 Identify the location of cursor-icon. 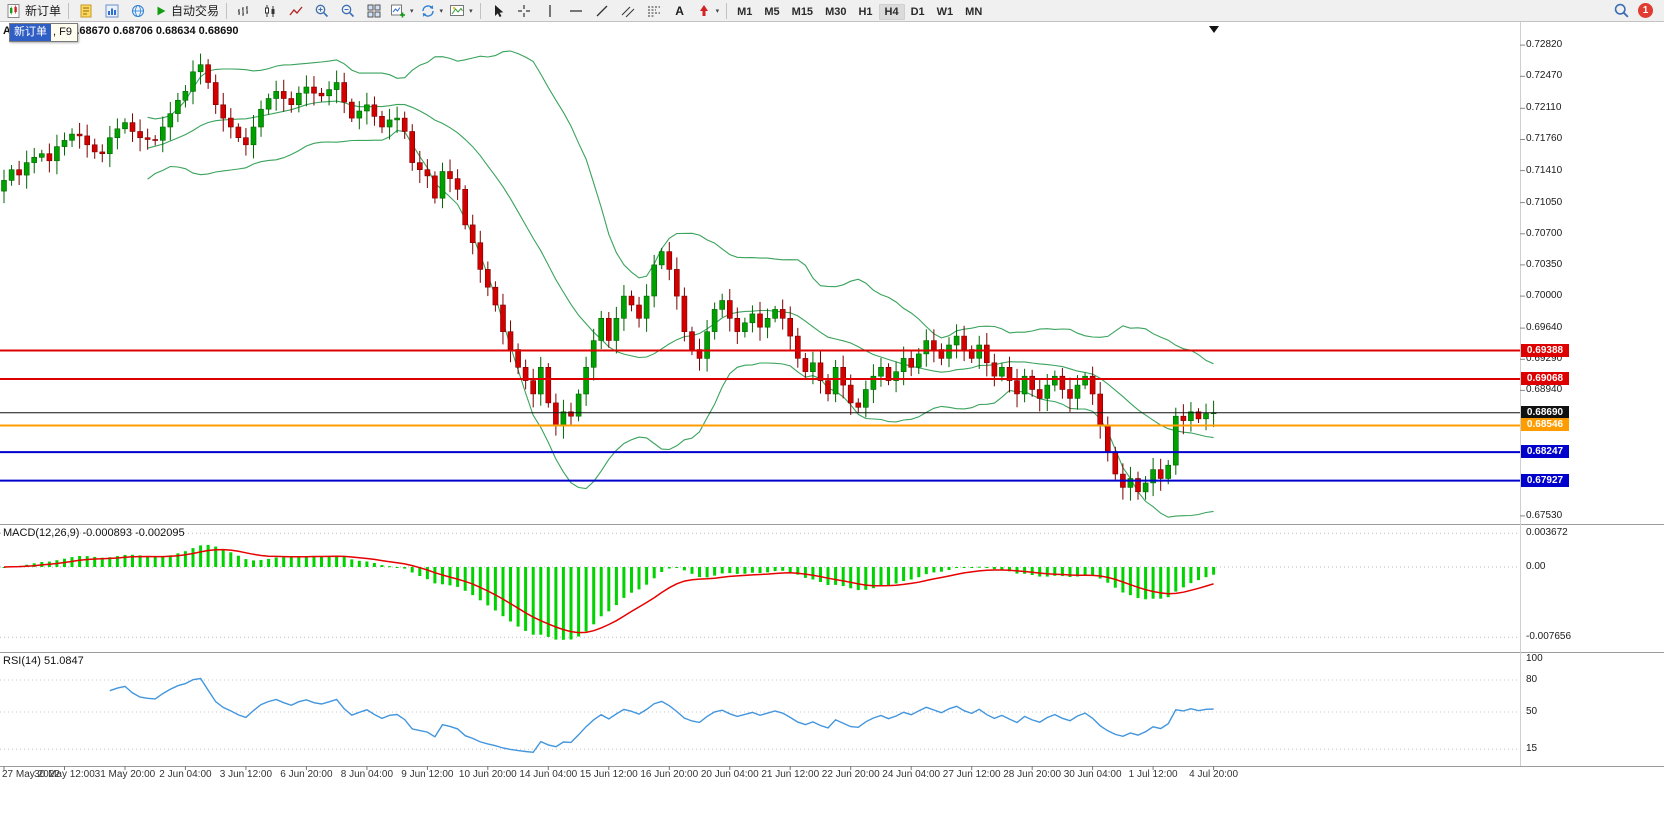
(498, 10).